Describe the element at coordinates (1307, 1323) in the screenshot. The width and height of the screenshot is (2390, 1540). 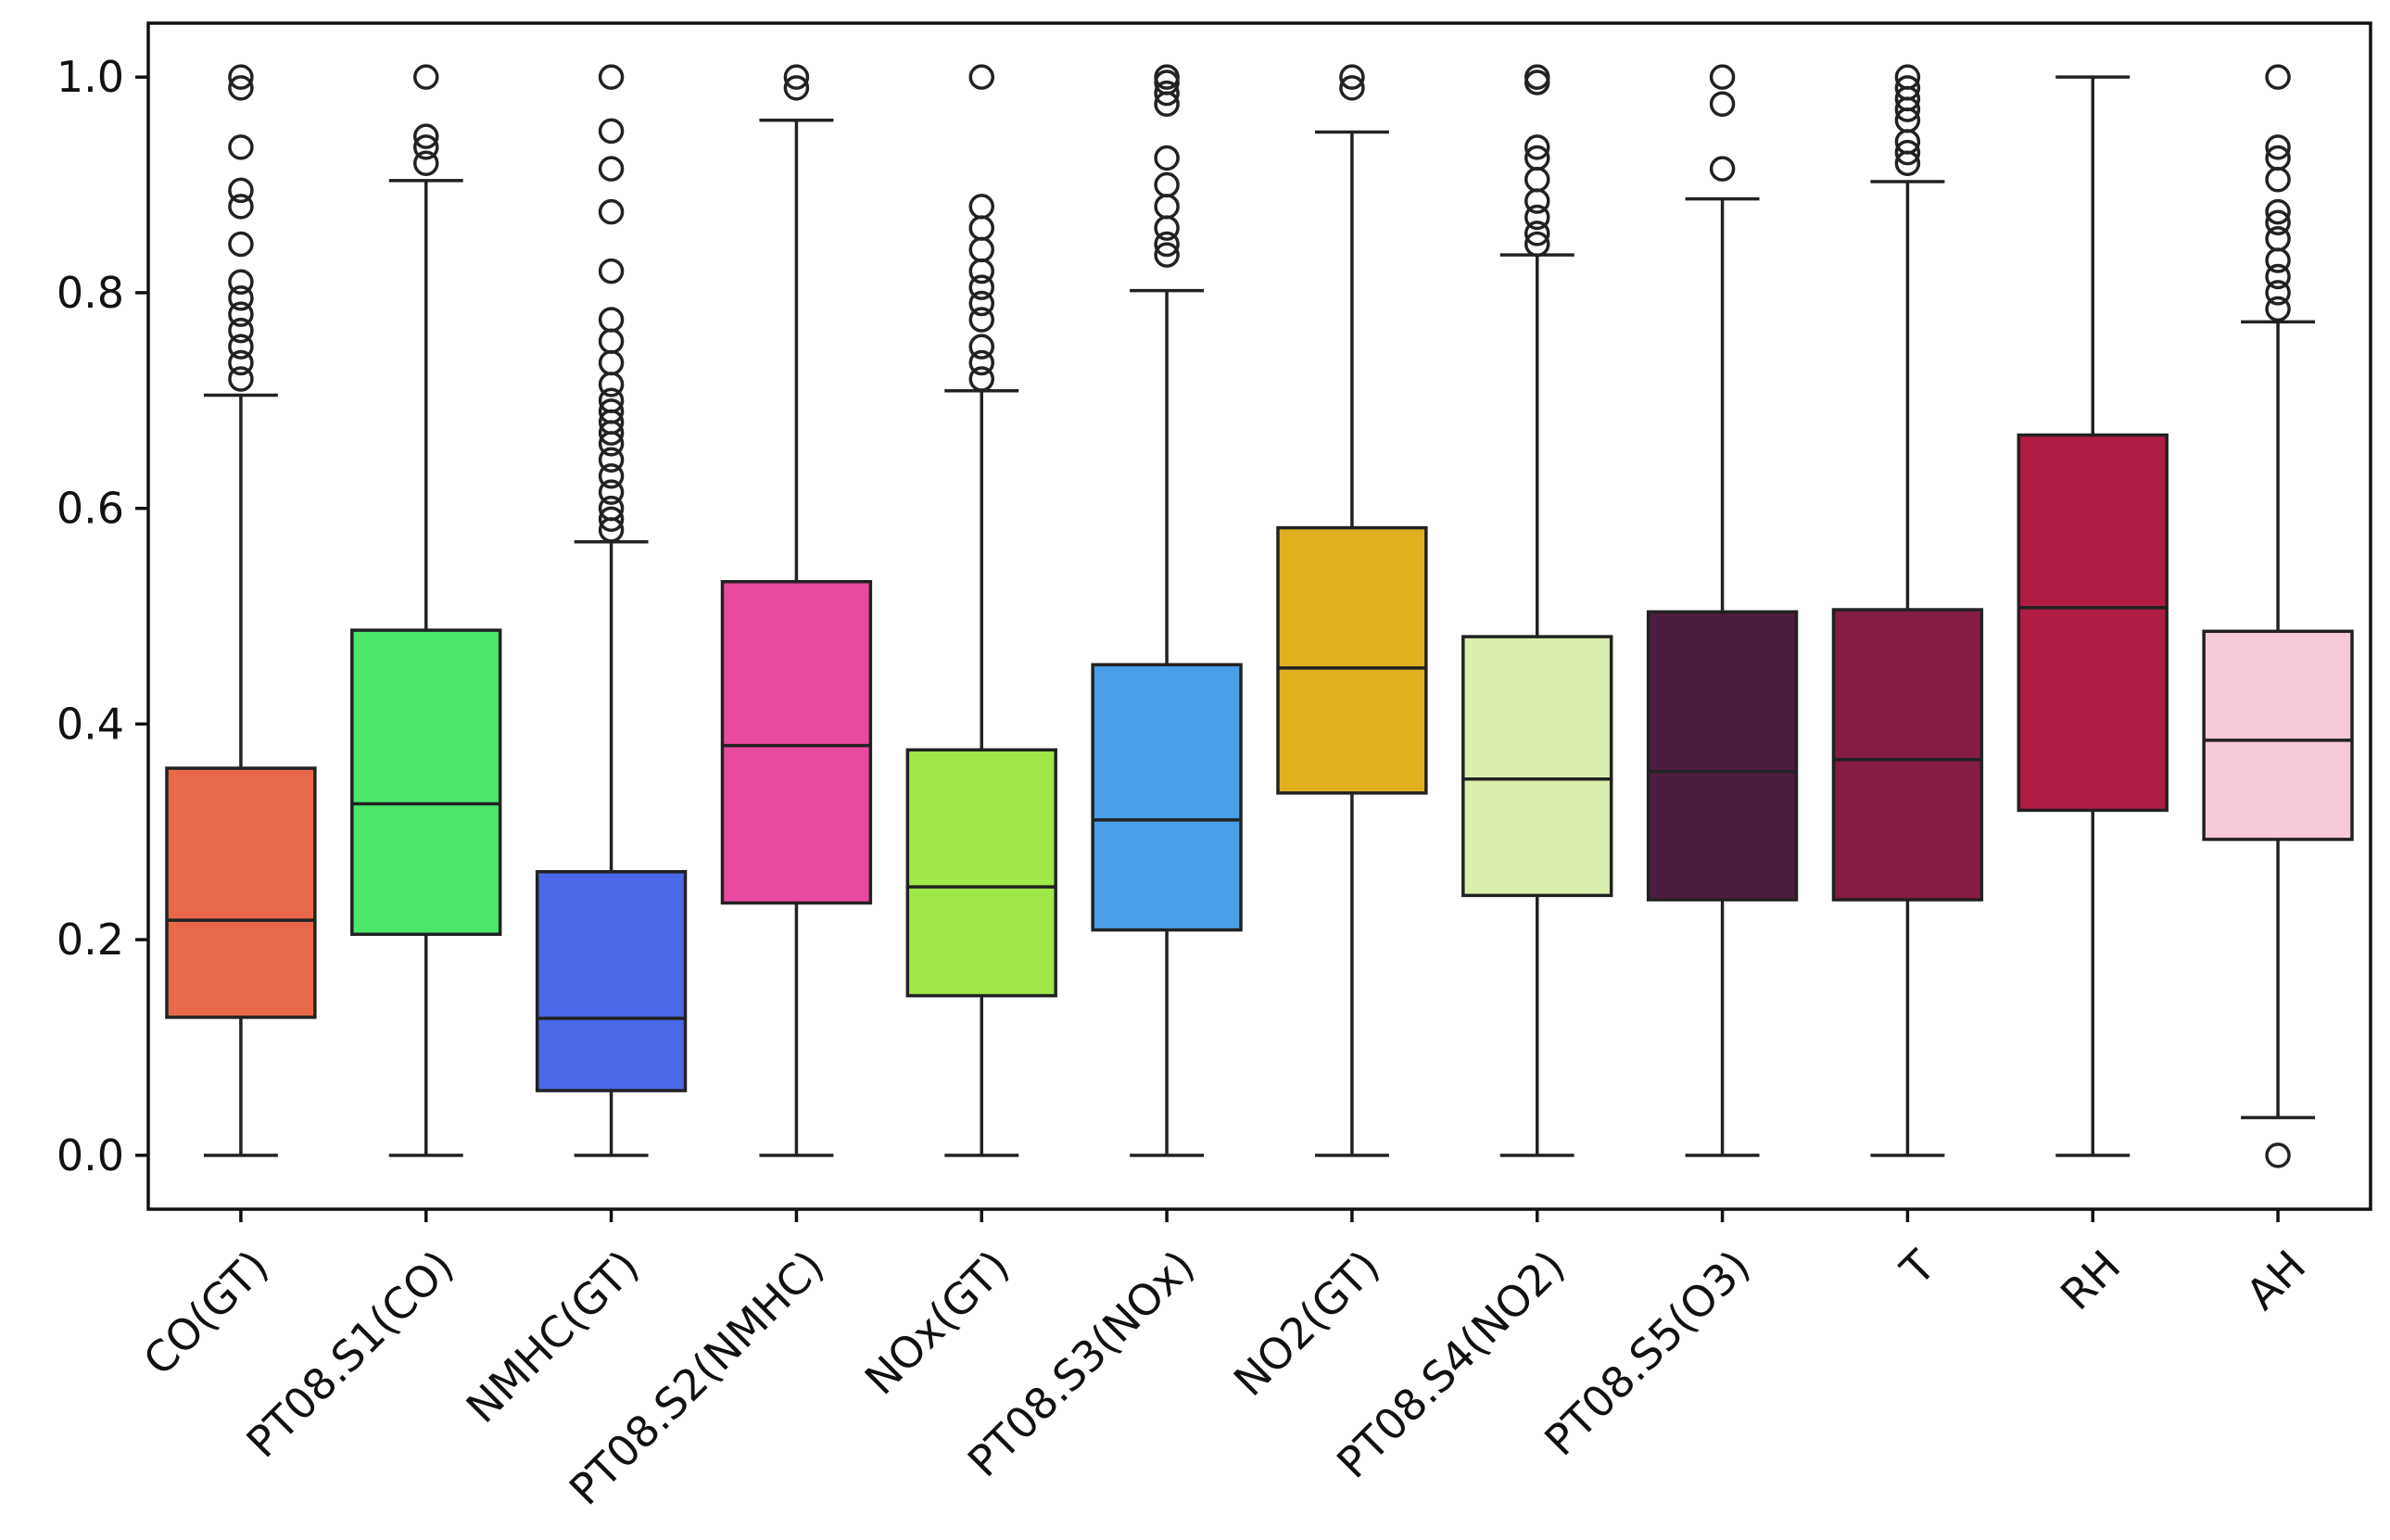
I see `x-tick-label: NO2(GT)` at that location.